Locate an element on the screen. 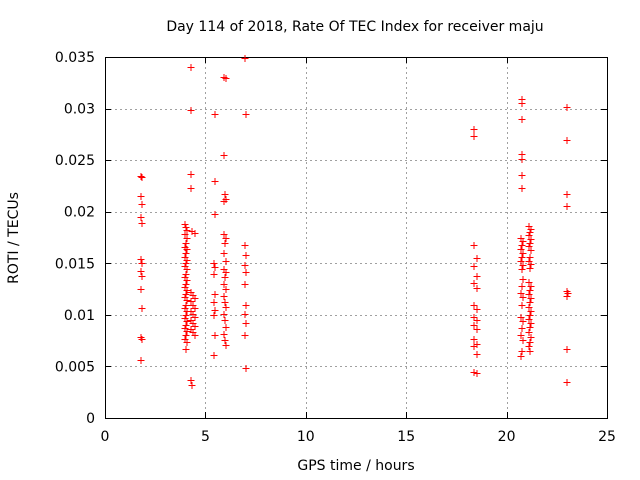 This screenshot has width=640, height=480. x-axis-label: GPS time / hours is located at coordinates (355, 466).